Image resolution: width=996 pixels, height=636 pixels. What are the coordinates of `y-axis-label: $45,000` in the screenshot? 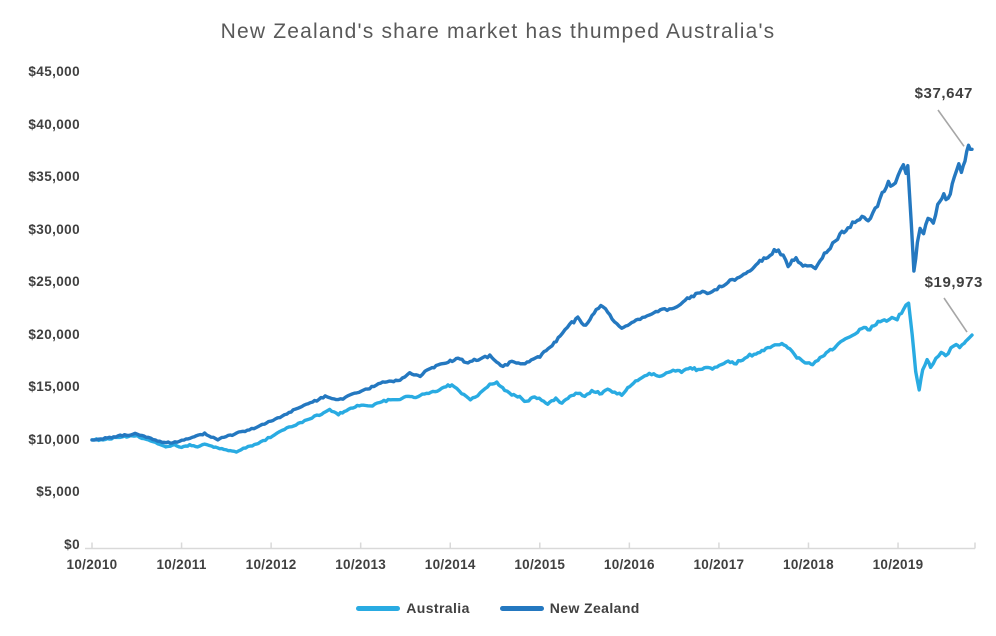 It's located at (54, 71).